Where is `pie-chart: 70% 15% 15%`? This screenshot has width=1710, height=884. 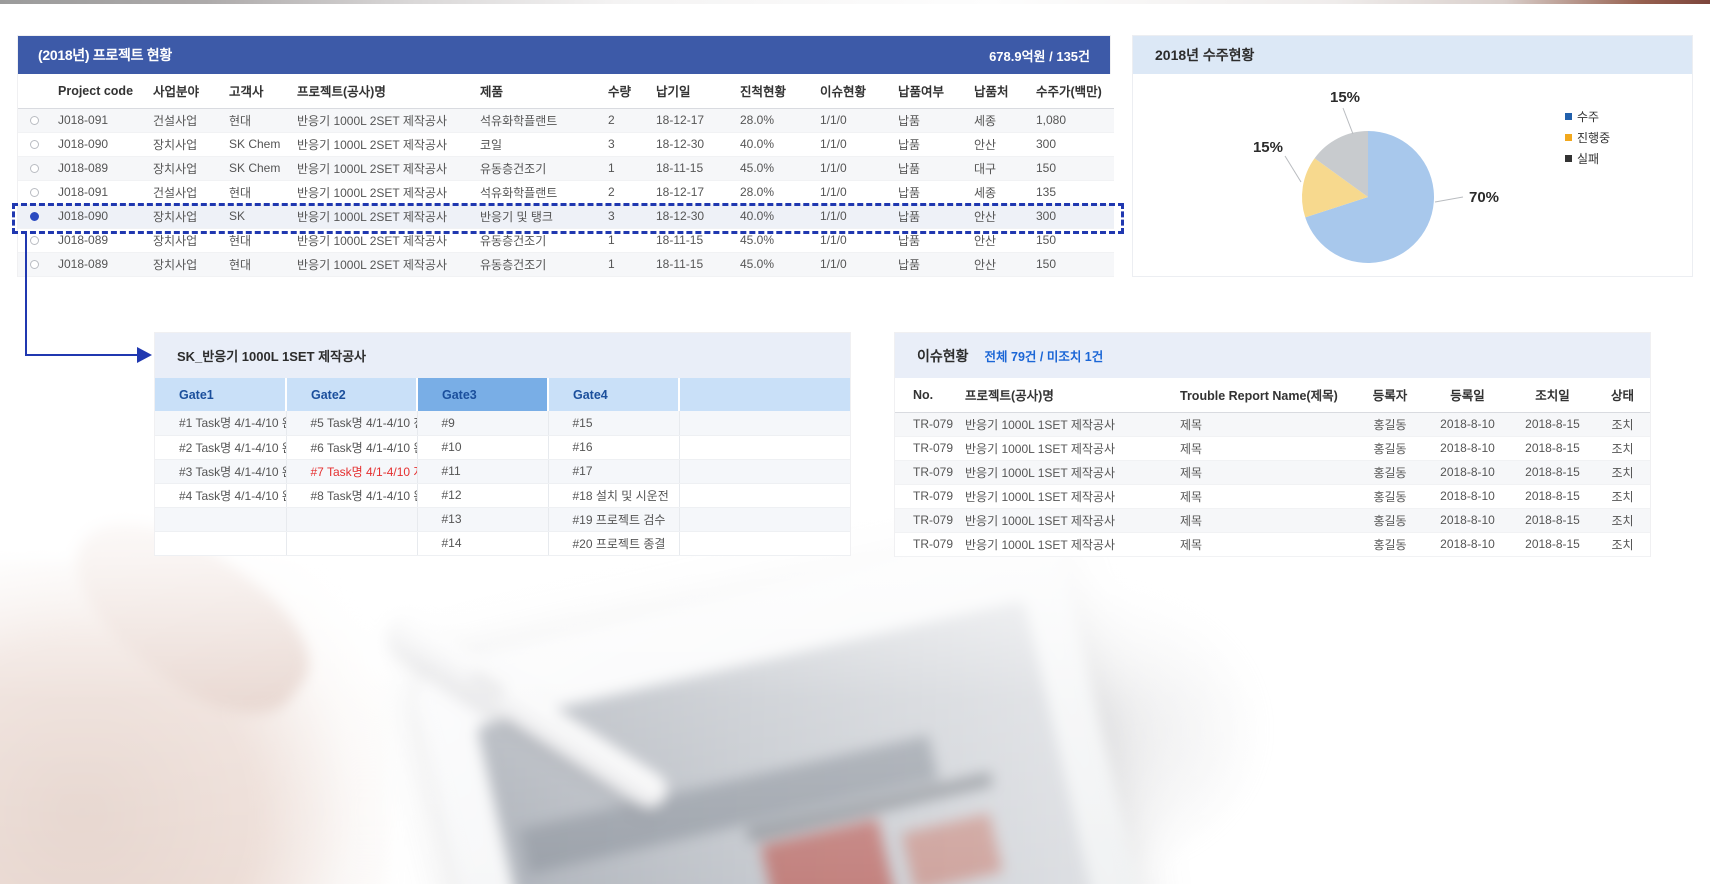
pie-chart: 70% 15% 15% is located at coordinates (1376, 176).